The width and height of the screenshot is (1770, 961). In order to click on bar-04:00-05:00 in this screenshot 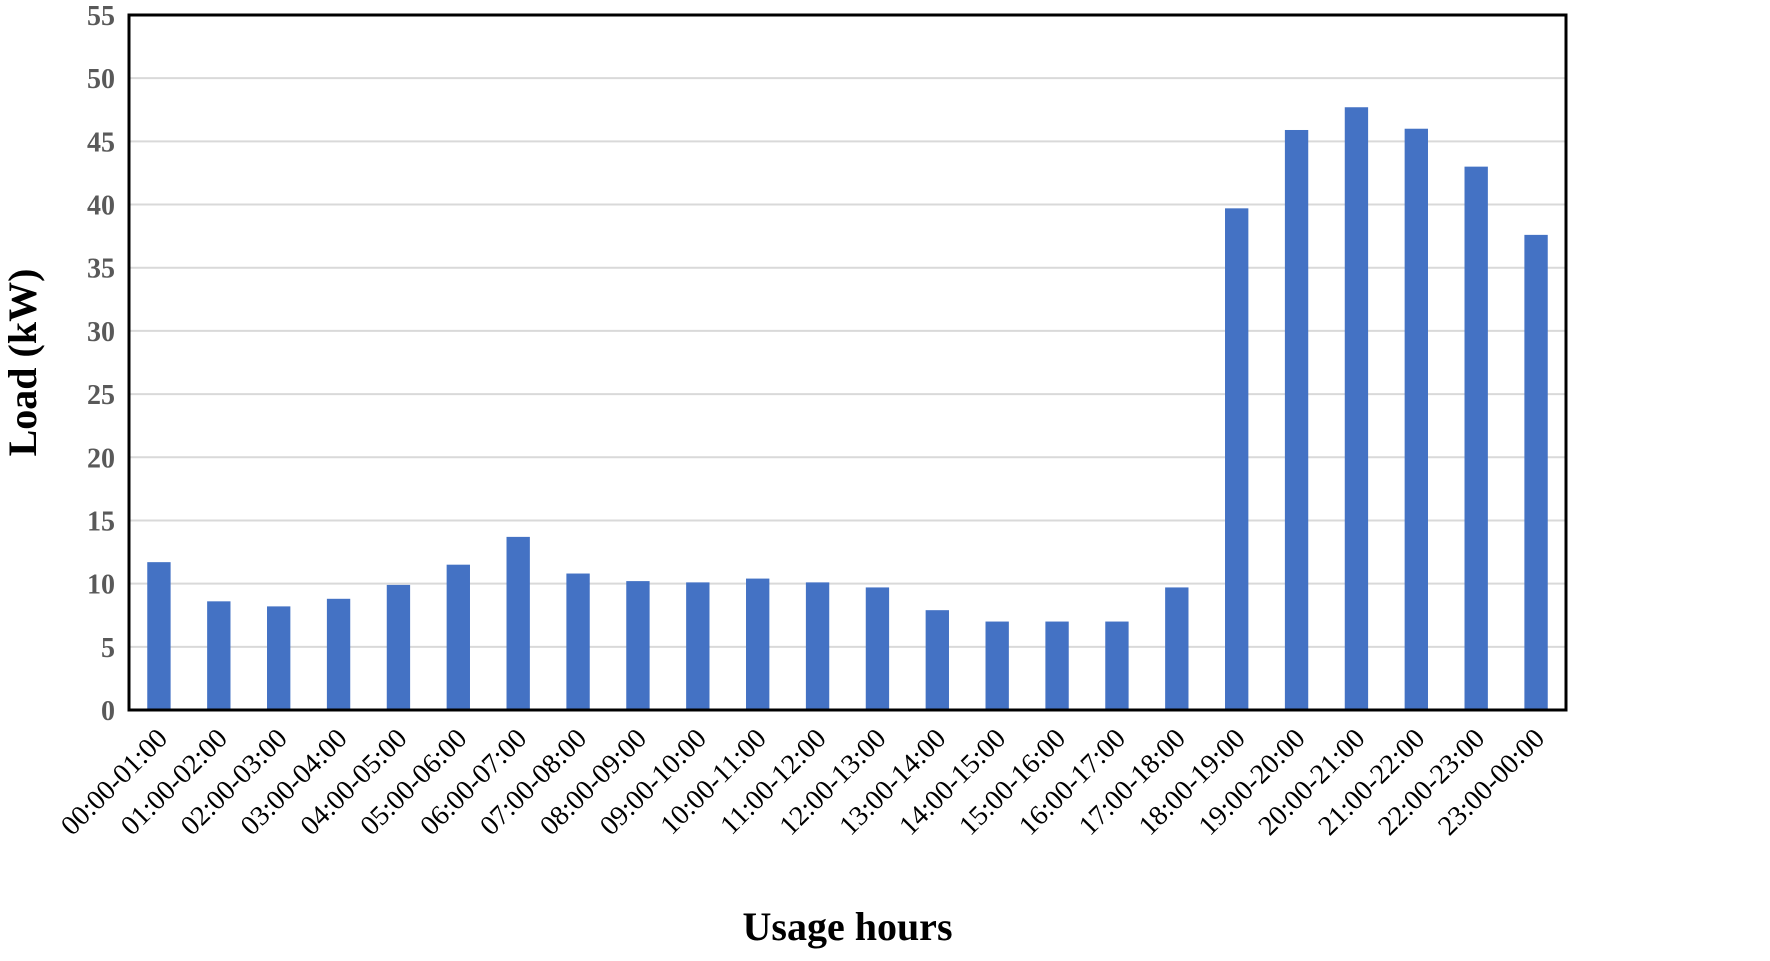, I will do `click(398, 647)`.